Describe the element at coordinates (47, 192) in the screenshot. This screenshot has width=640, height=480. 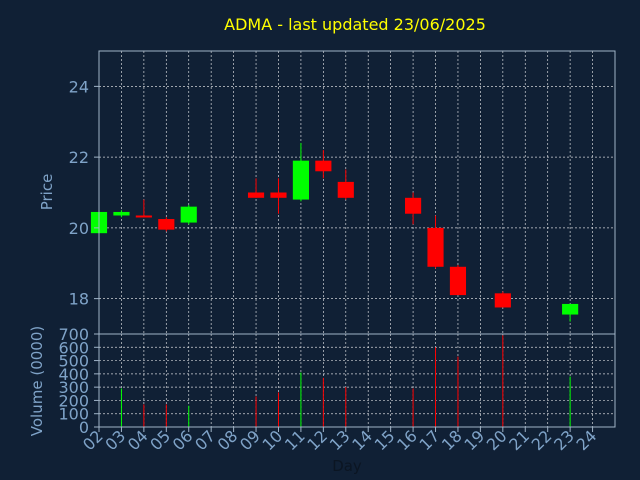
I see `price-axis-label: Price` at that location.